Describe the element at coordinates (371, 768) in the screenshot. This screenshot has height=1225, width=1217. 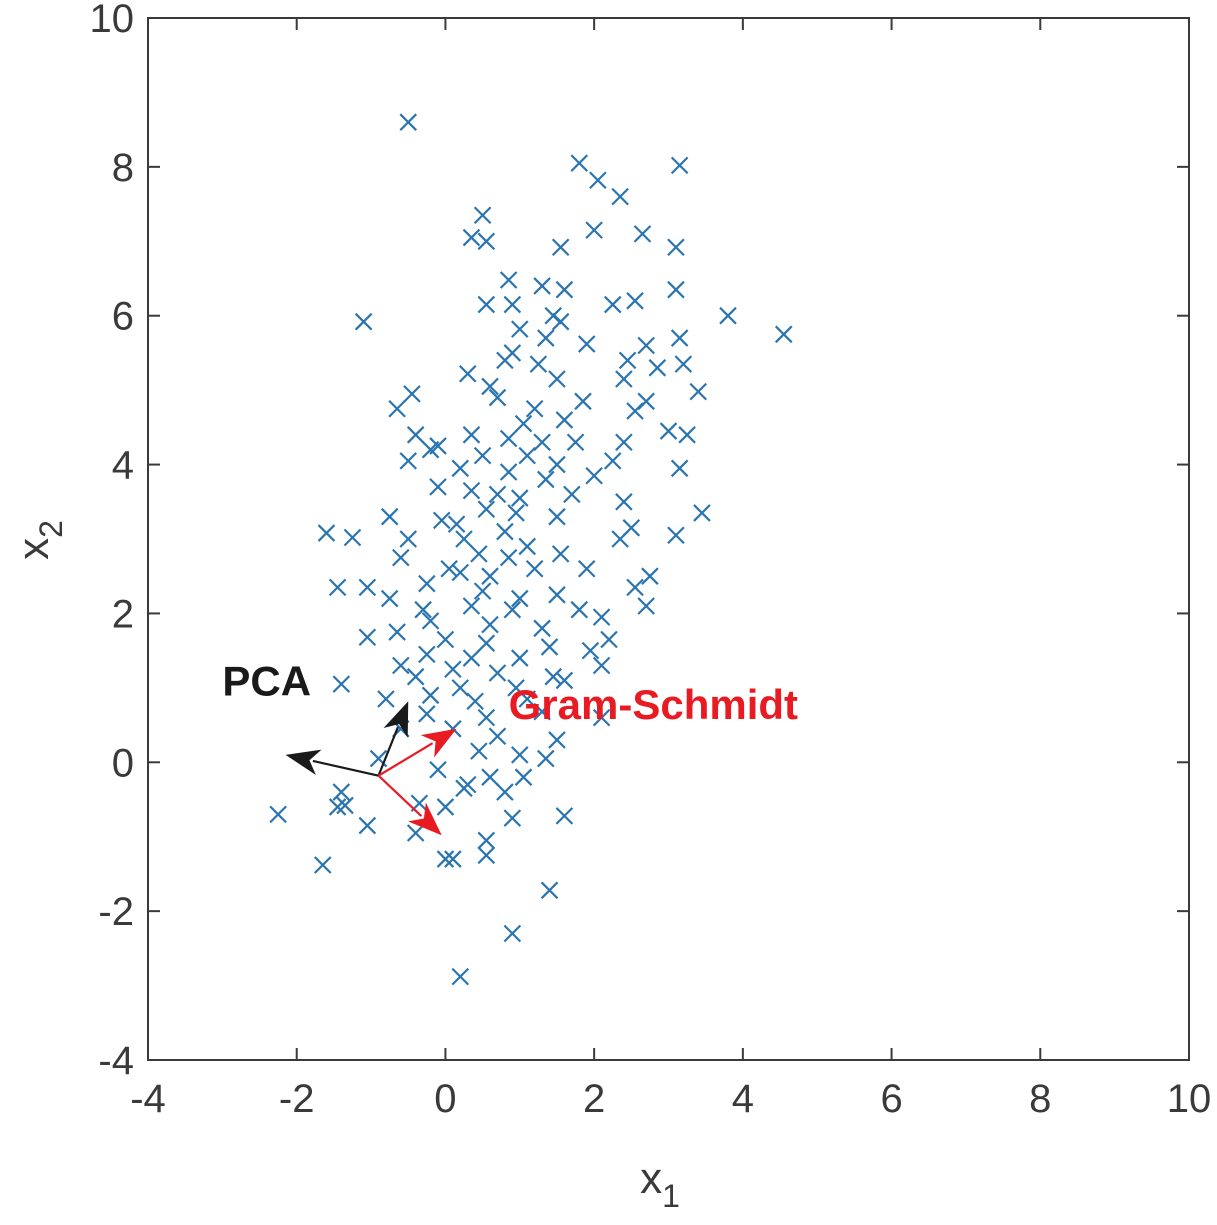
I see `basis-vectors` at that location.